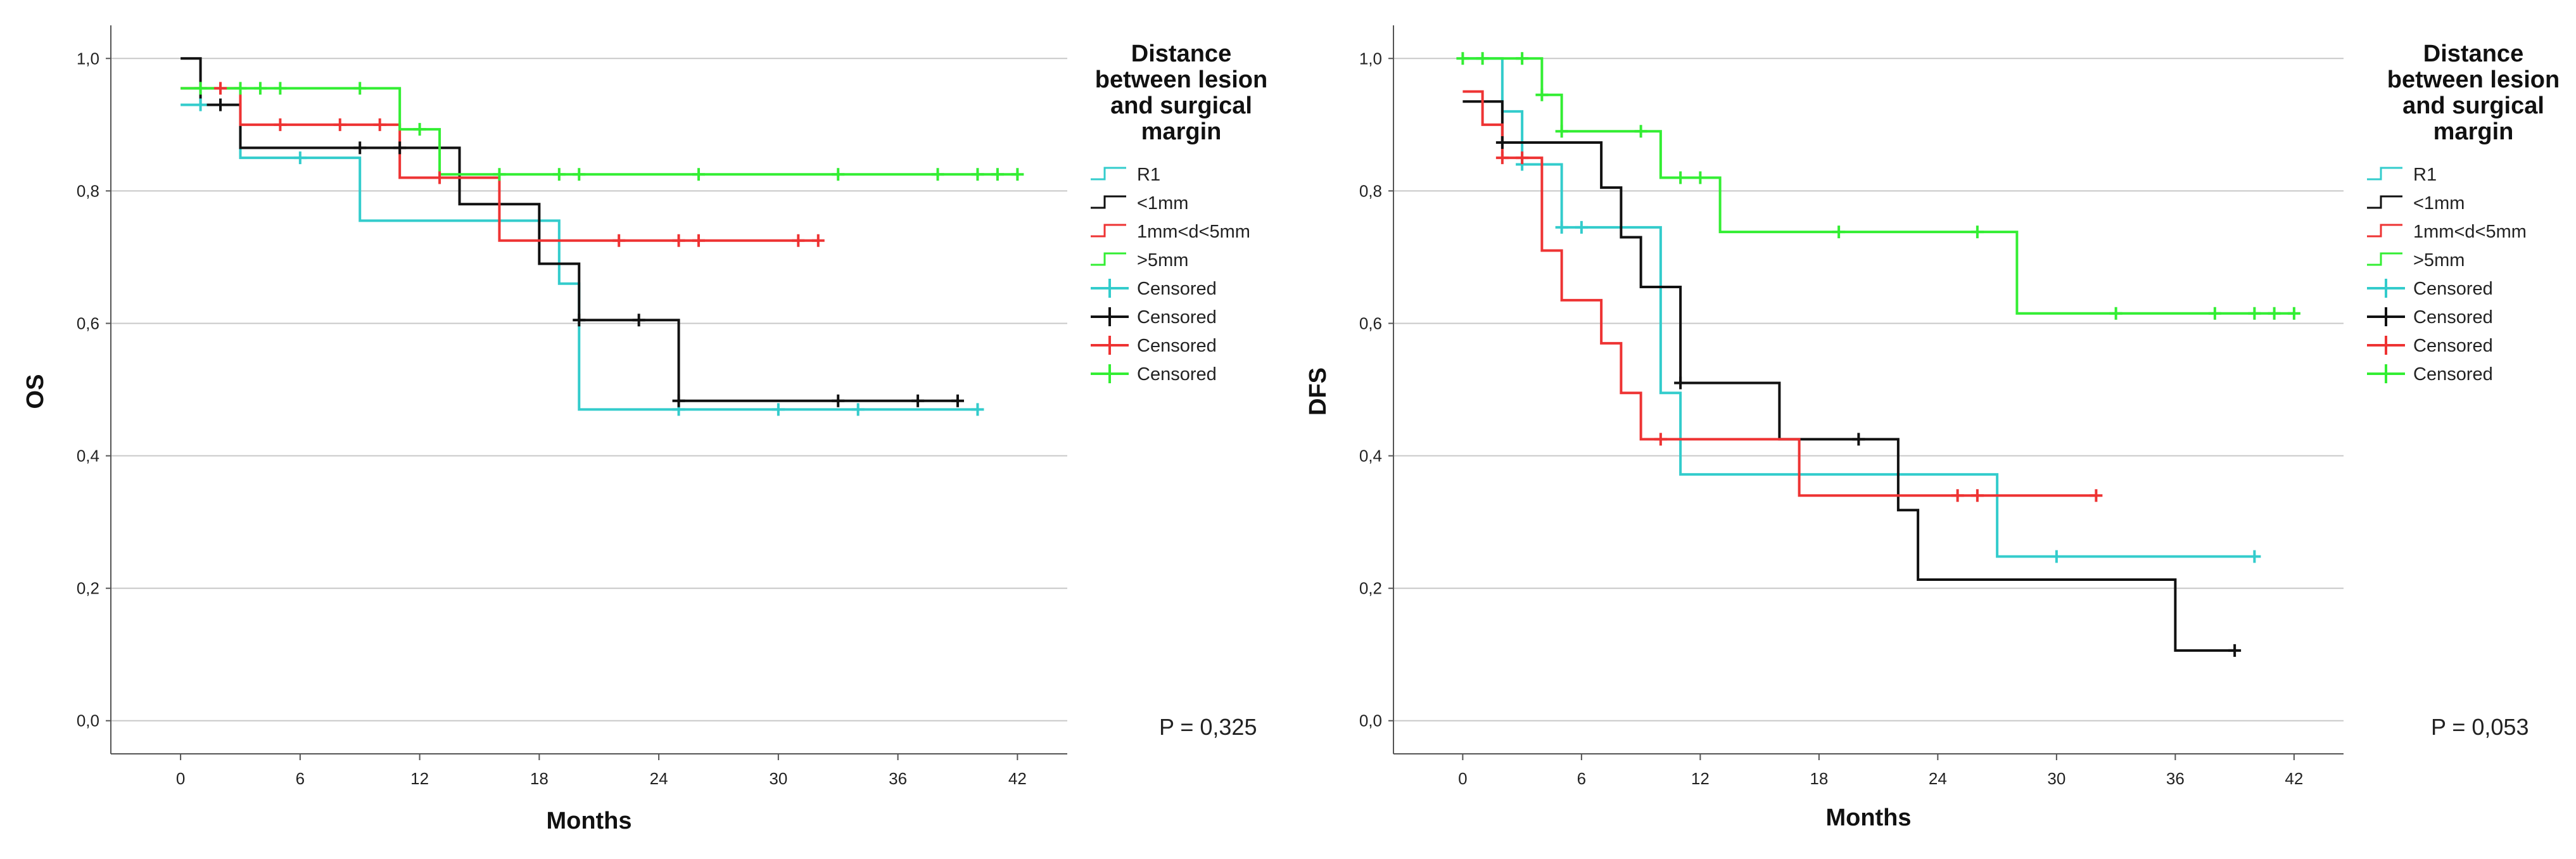 Image resolution: width=2576 pixels, height=859 pixels. Describe the element at coordinates (2453, 289) in the screenshot. I see `dfs-legend-label-censored-r1: Censored` at that location.